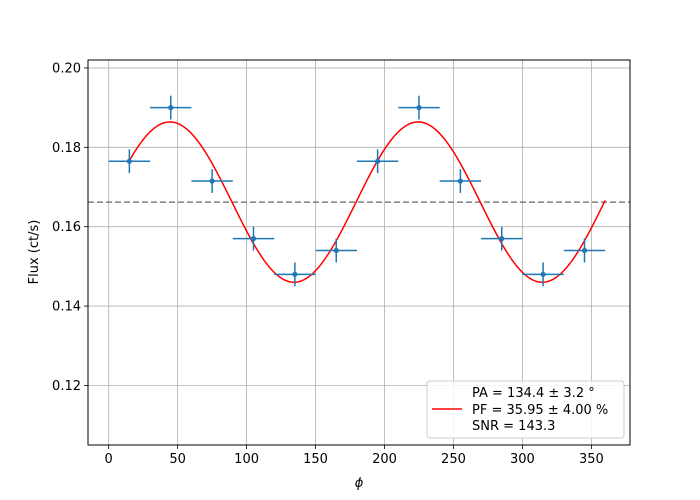  I want to click on x-axis-label: ϕ, so click(359, 483).